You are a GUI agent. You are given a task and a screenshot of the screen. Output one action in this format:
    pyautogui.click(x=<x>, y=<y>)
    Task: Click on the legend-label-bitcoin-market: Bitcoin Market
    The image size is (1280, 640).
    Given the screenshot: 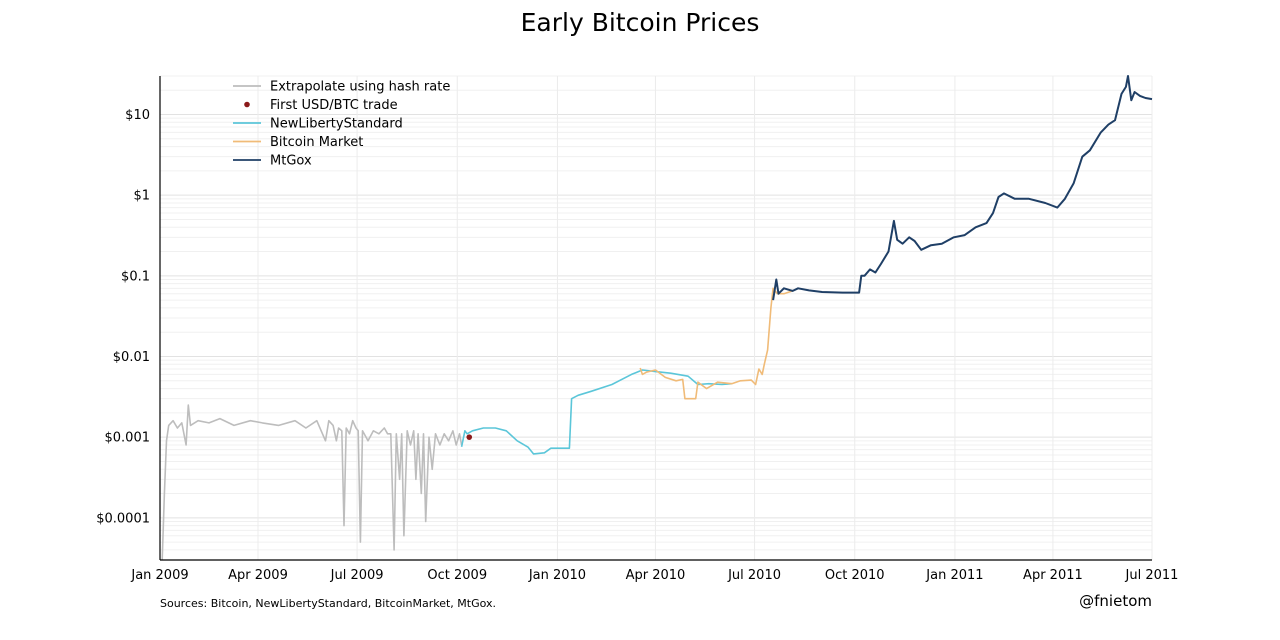 What is the action you would take?
    pyautogui.click(x=316, y=142)
    